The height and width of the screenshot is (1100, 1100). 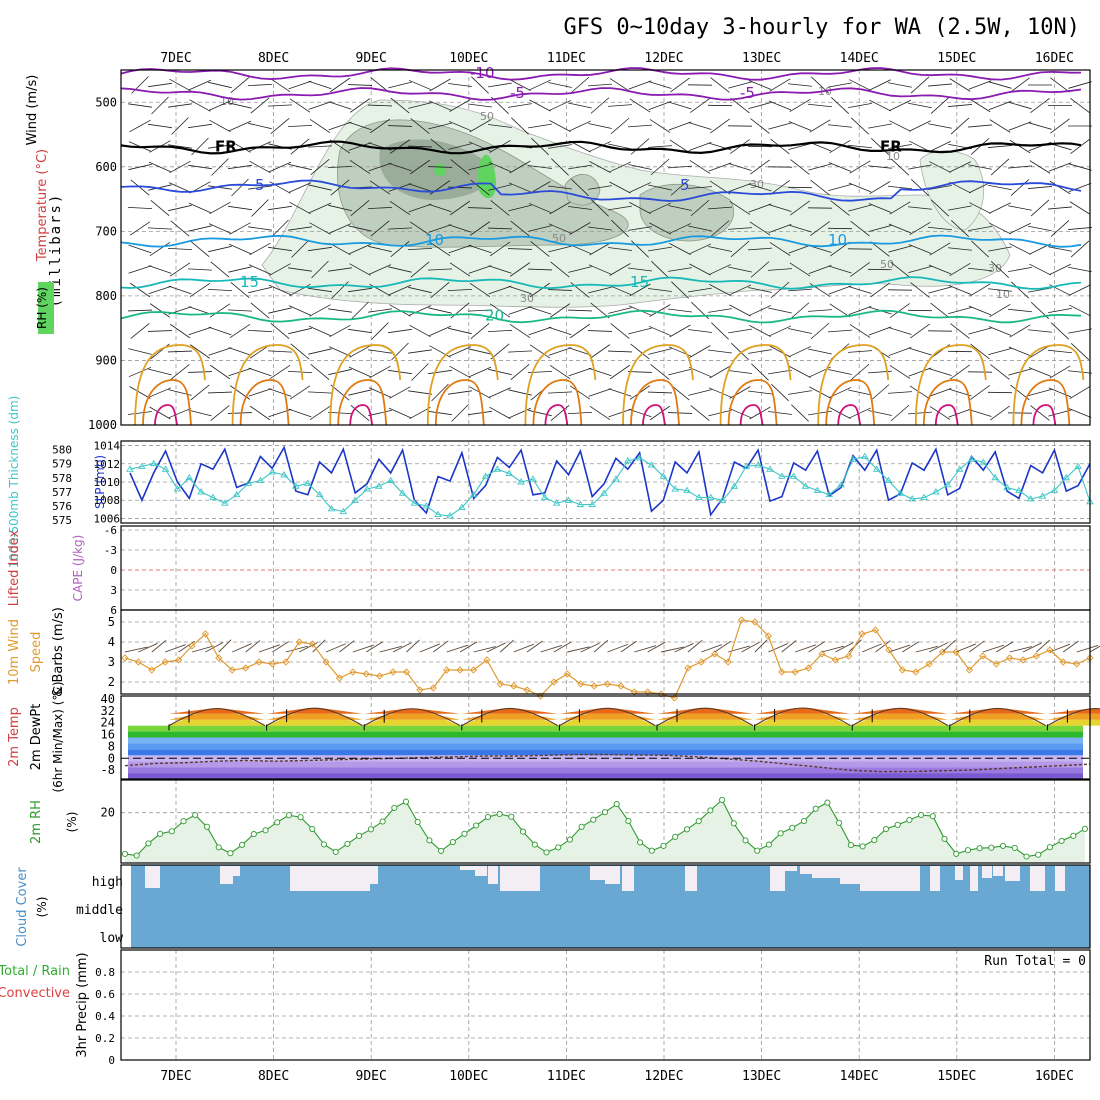 What do you see at coordinates (549, 570) in the screenshot?
I see `cape-li-panel: -6 -3 0 3 6 Lifted Index CAPE (J/kg)` at bounding box center [549, 570].